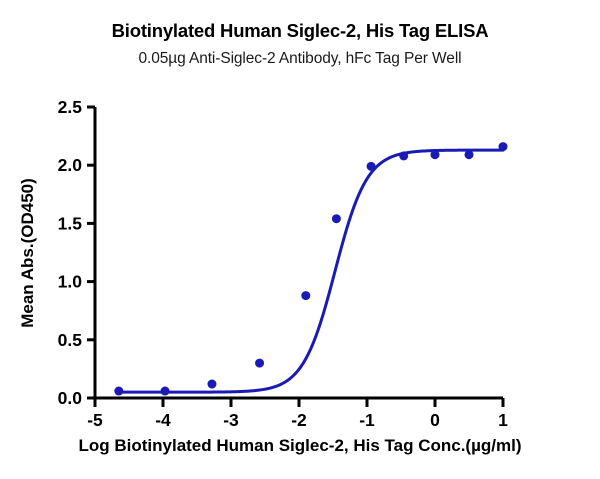 Image resolution: width=600 pixels, height=479 pixels. What do you see at coordinates (70, 282) in the screenshot?
I see `y-tick-label: 1.0` at bounding box center [70, 282].